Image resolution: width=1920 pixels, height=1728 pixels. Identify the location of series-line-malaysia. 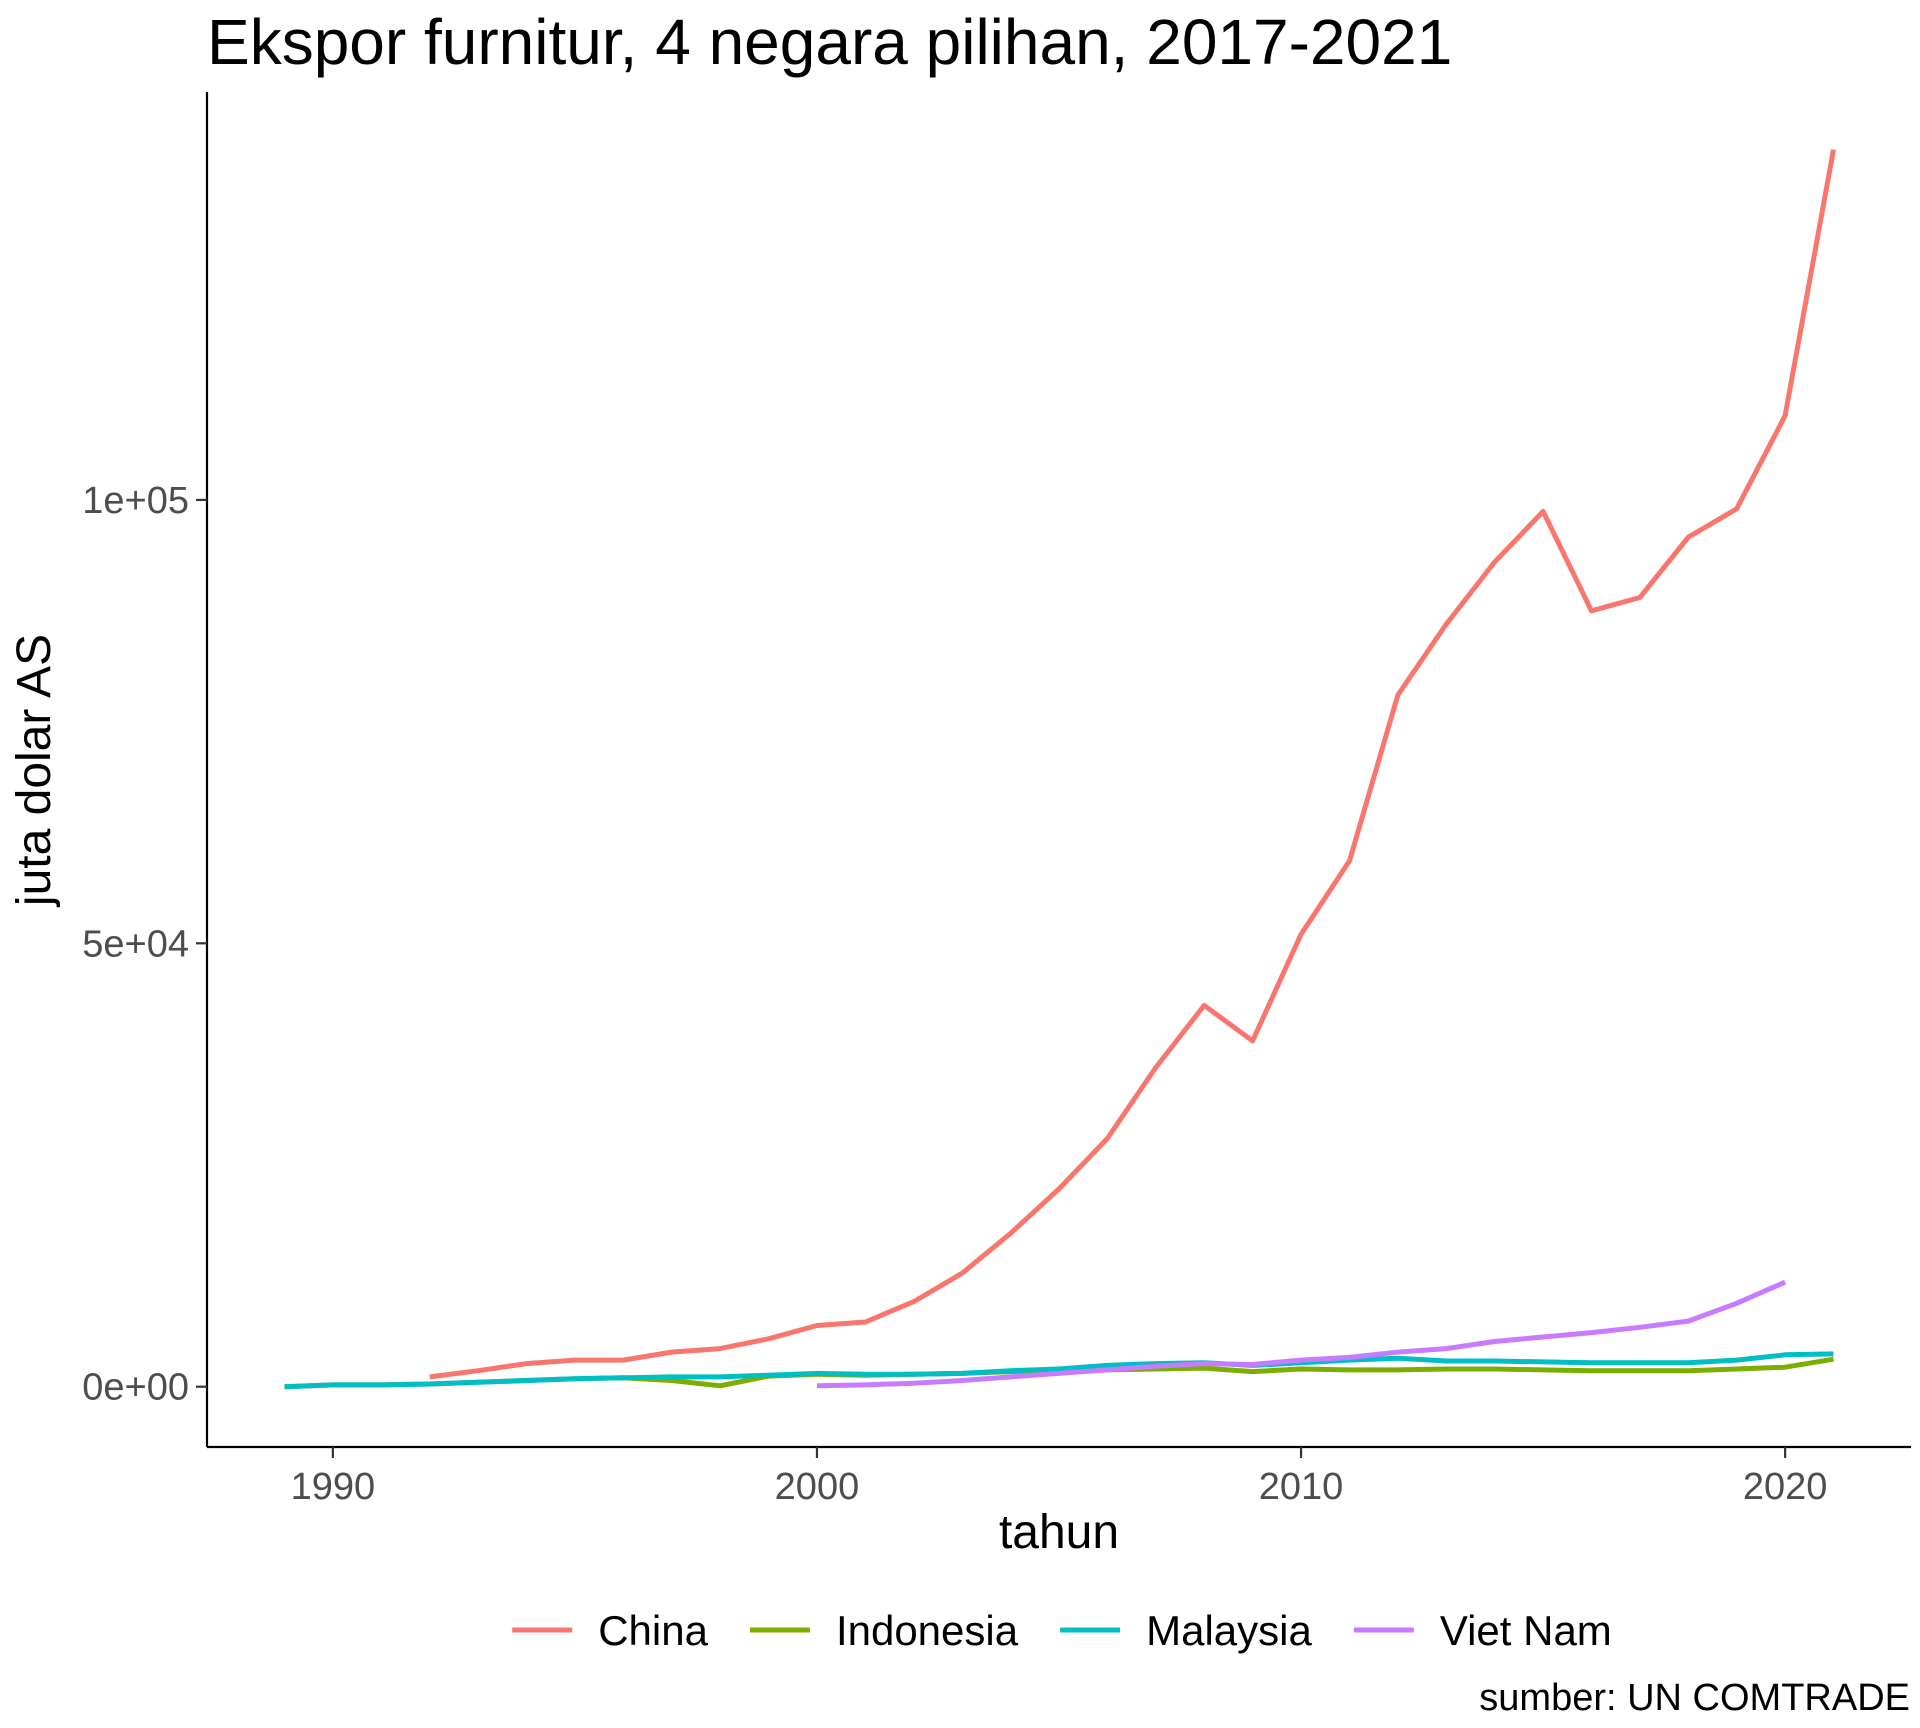
(1059, 1370).